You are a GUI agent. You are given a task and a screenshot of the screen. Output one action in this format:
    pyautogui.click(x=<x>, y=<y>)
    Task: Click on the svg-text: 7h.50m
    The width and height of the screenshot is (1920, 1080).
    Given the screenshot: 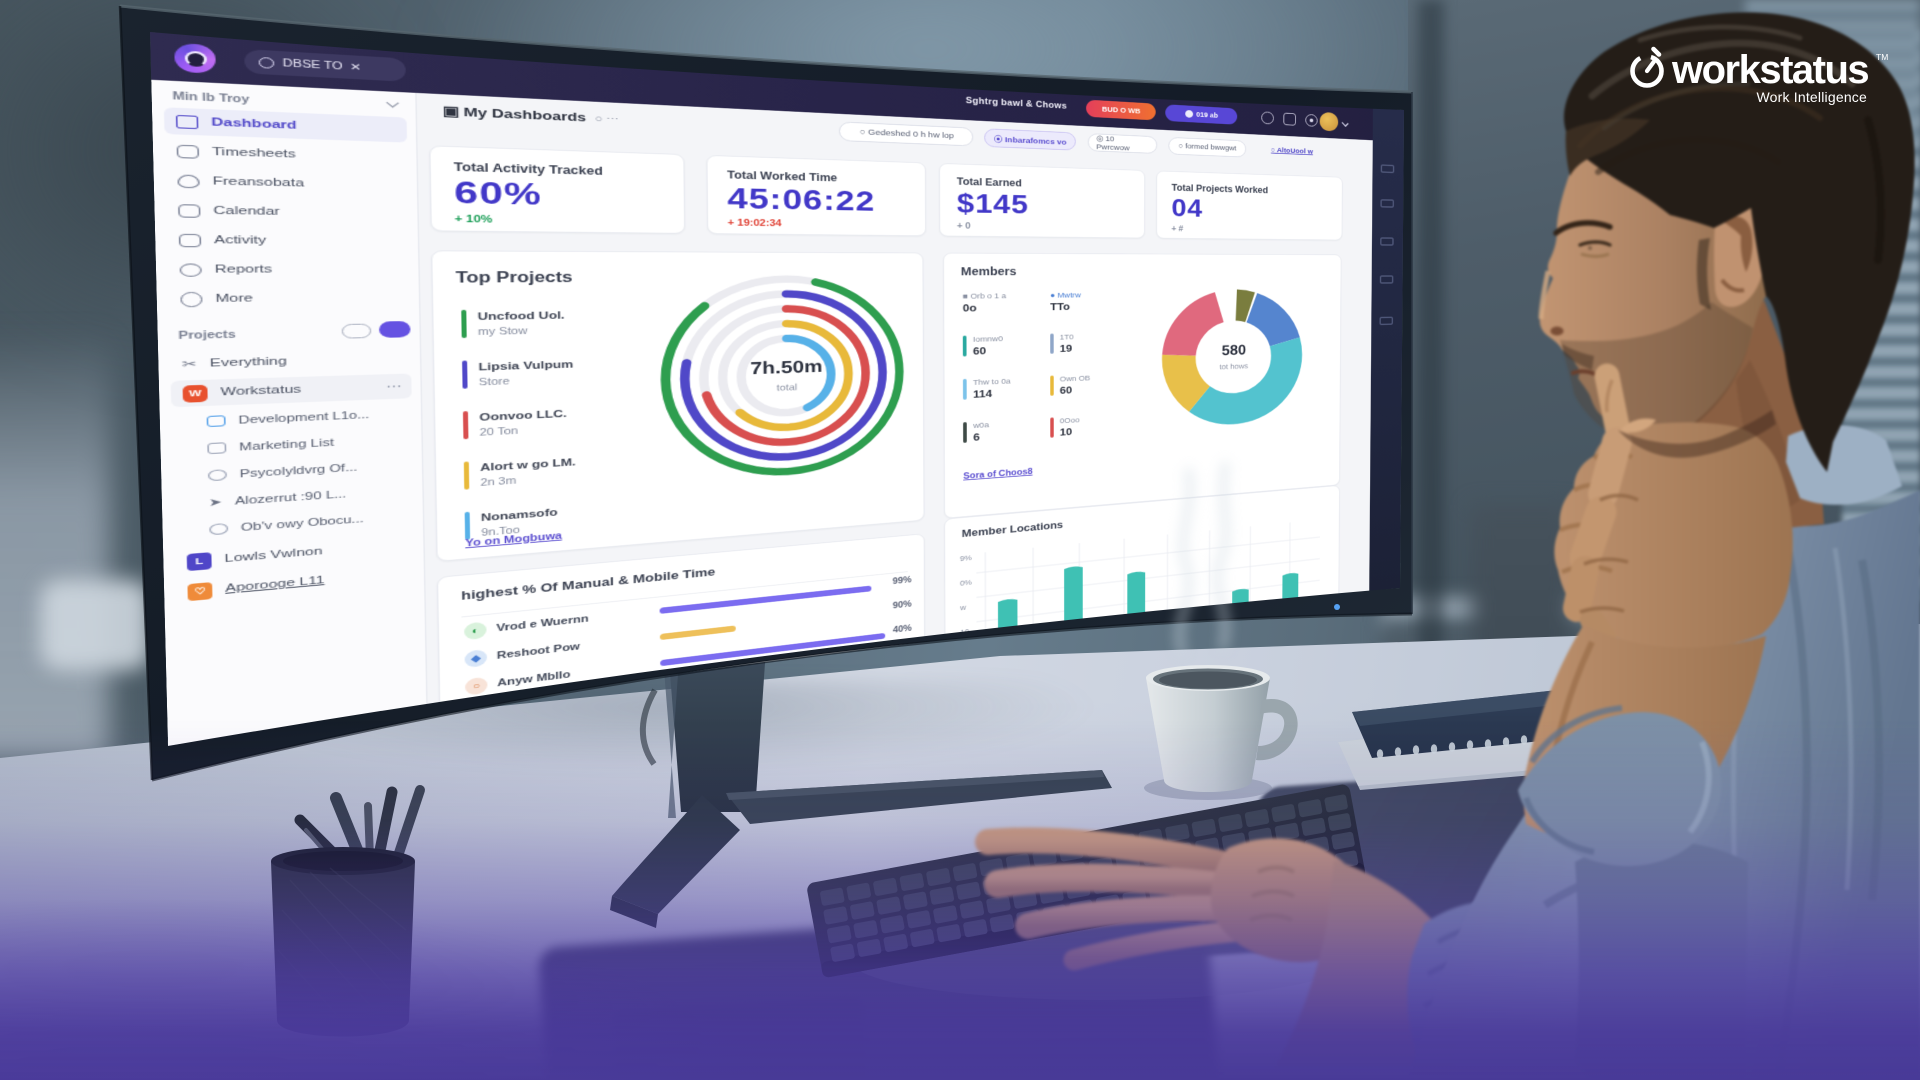 What is the action you would take?
    pyautogui.click(x=786, y=367)
    